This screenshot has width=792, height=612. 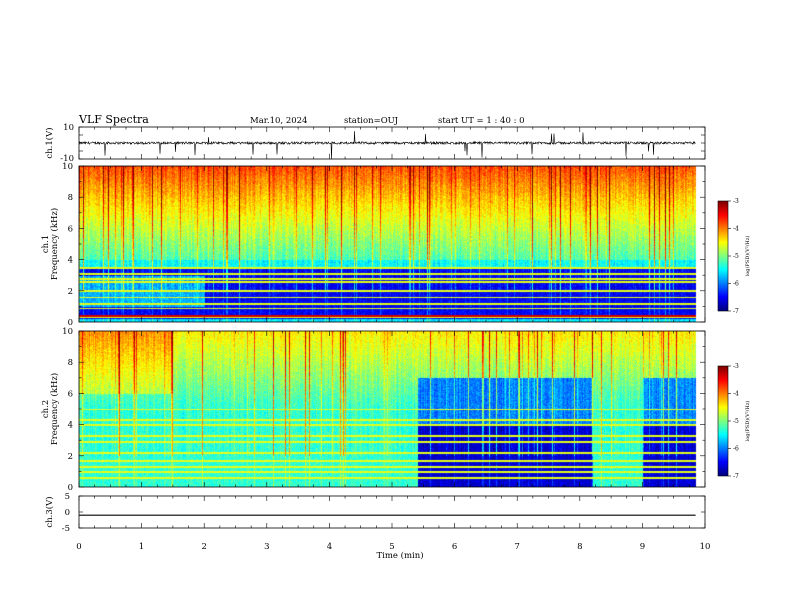 What do you see at coordinates (54, 244) in the screenshot?
I see `ch1-frequency-ylabel: Frequency (kHz)` at bounding box center [54, 244].